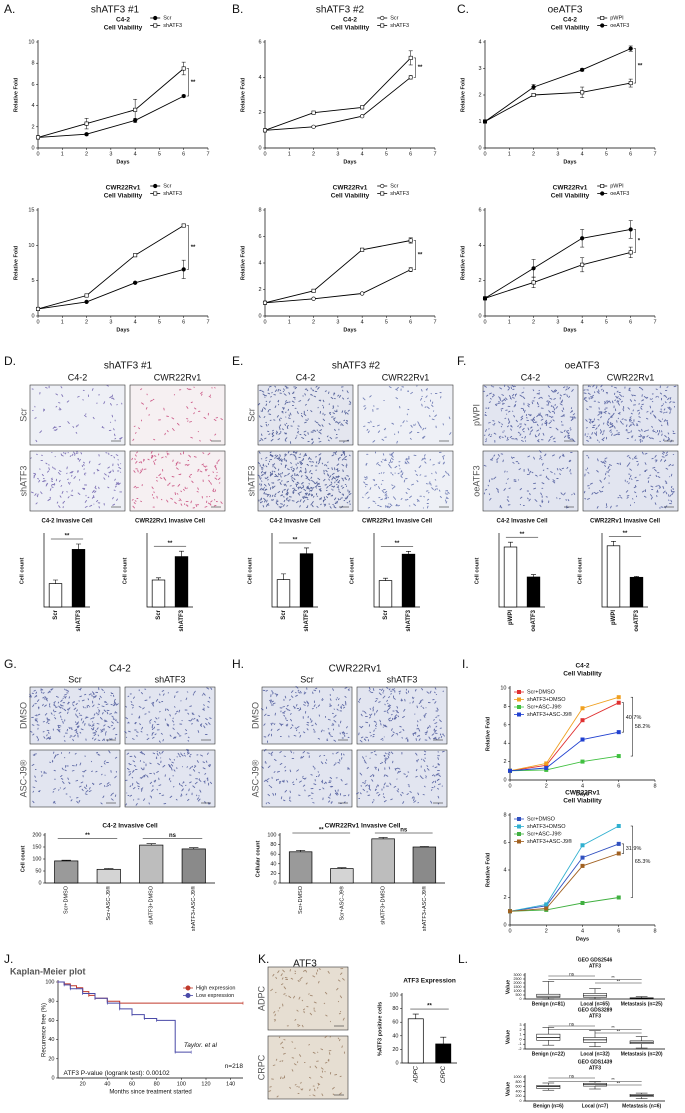 This screenshot has height=1113, width=685. I want to click on y-tick-label: 600, so click(519, 1087).